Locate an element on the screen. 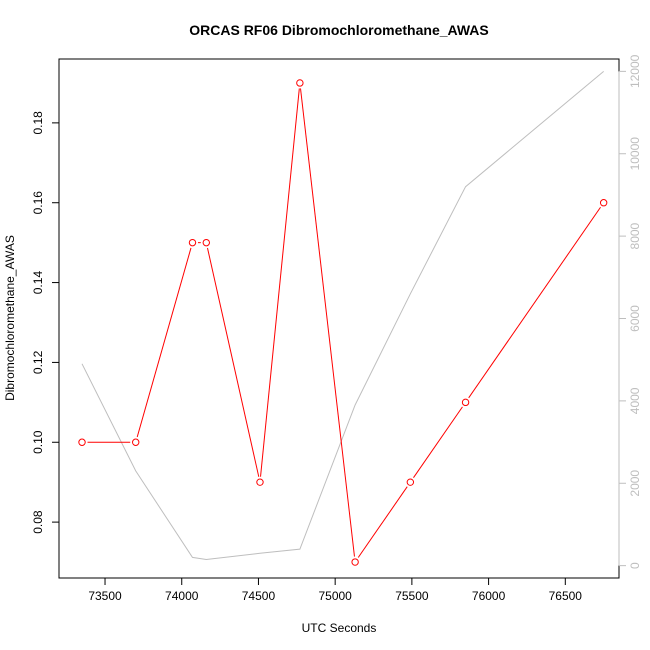  x-tick-label: 75000 is located at coordinates (335, 596).